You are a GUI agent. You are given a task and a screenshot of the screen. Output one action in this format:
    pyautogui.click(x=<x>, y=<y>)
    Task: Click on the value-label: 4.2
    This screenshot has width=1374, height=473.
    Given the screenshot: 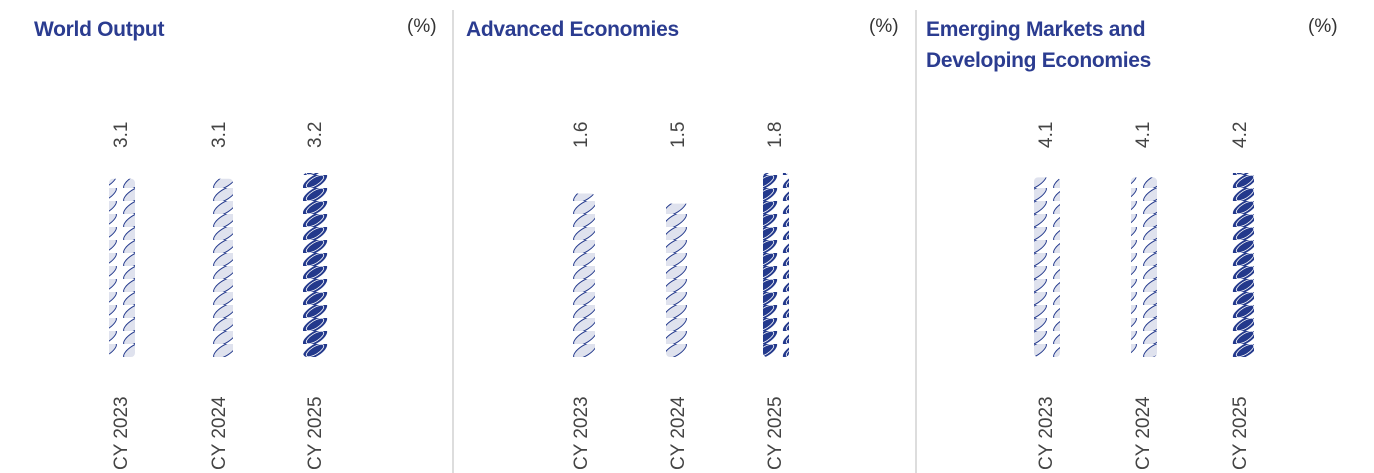 What is the action you would take?
    pyautogui.click(x=1240, y=135)
    